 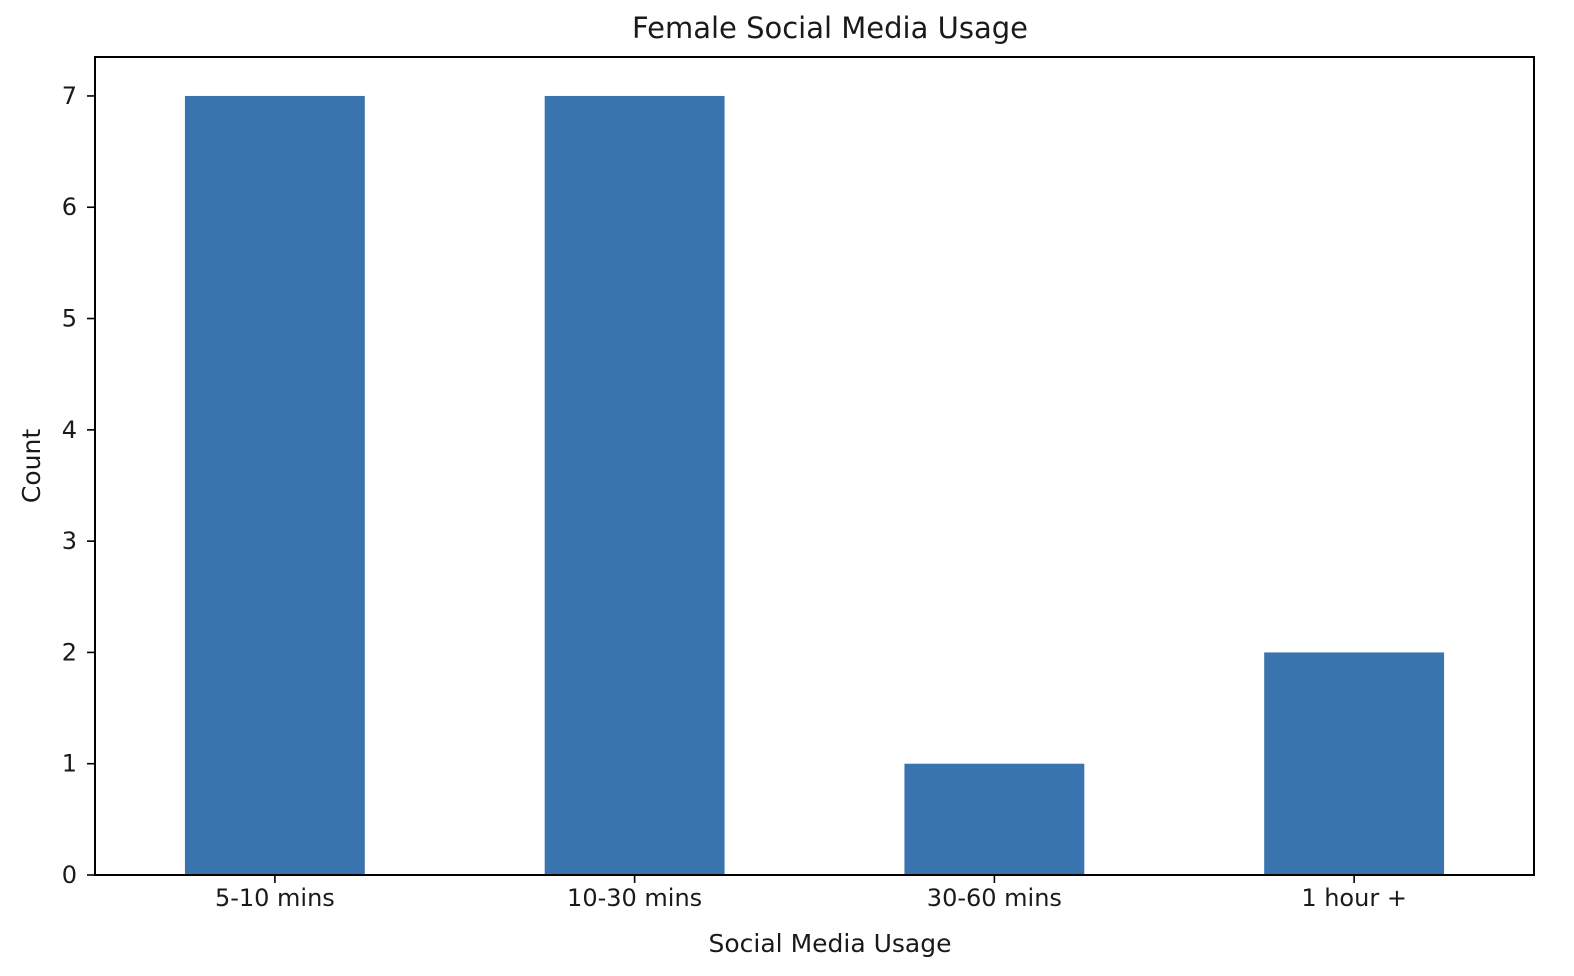 What do you see at coordinates (811, 893) in the screenshot?
I see `x-axis-ticks: 5-10 mins 10-30 mins 30-60 mins 1 hour +` at bounding box center [811, 893].